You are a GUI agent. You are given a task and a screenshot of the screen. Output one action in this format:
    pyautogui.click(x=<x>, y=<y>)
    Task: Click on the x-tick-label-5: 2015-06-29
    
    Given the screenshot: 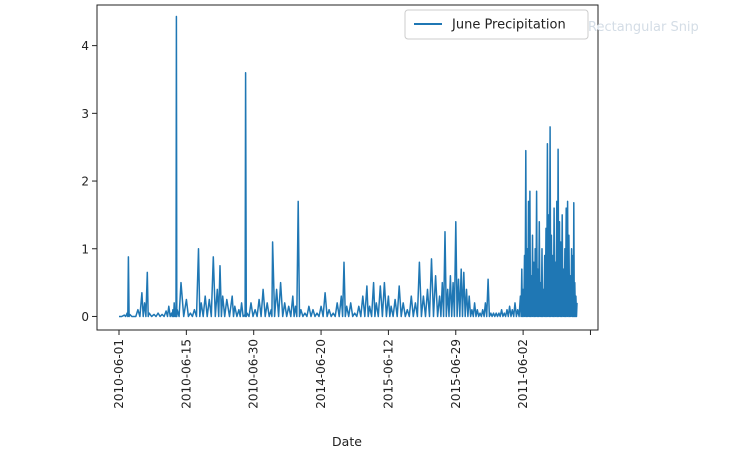 What is the action you would take?
    pyautogui.click(x=456, y=374)
    